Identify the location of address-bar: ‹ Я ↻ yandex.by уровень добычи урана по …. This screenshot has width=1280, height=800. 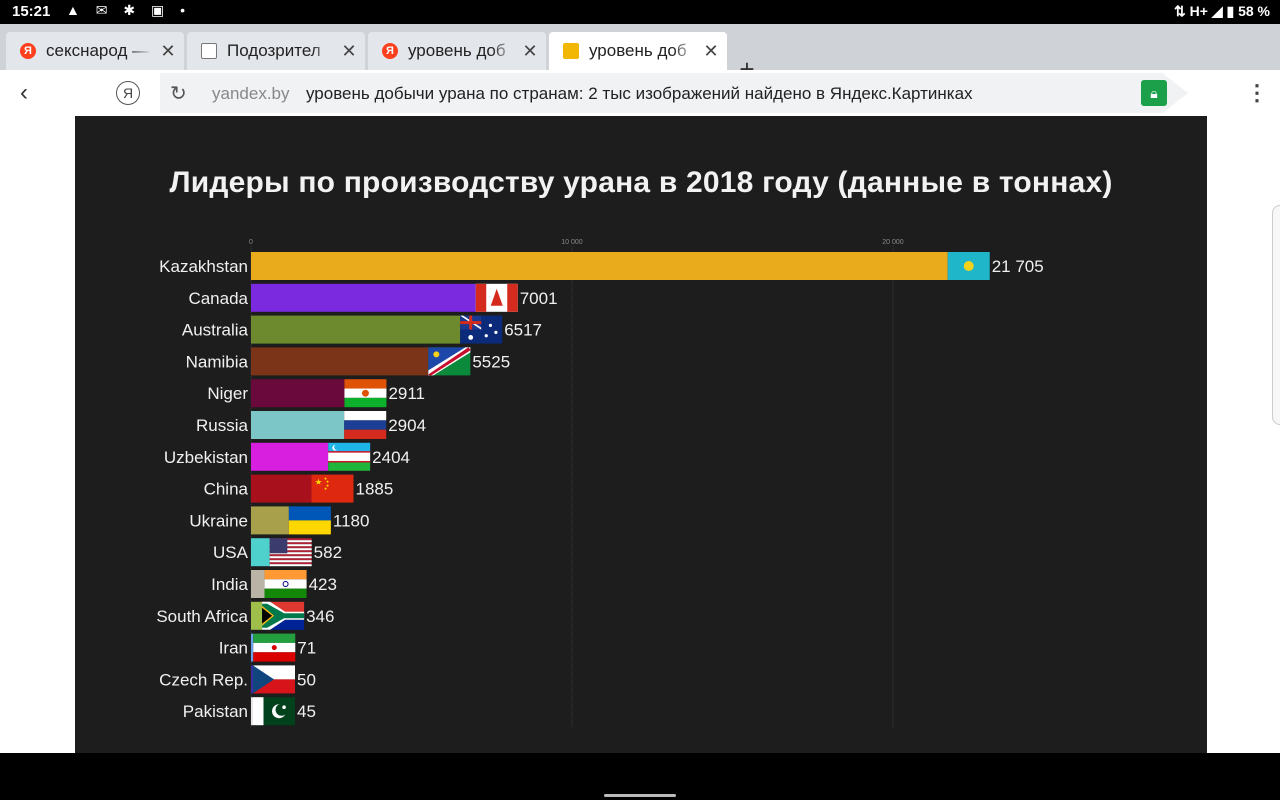
(640, 93).